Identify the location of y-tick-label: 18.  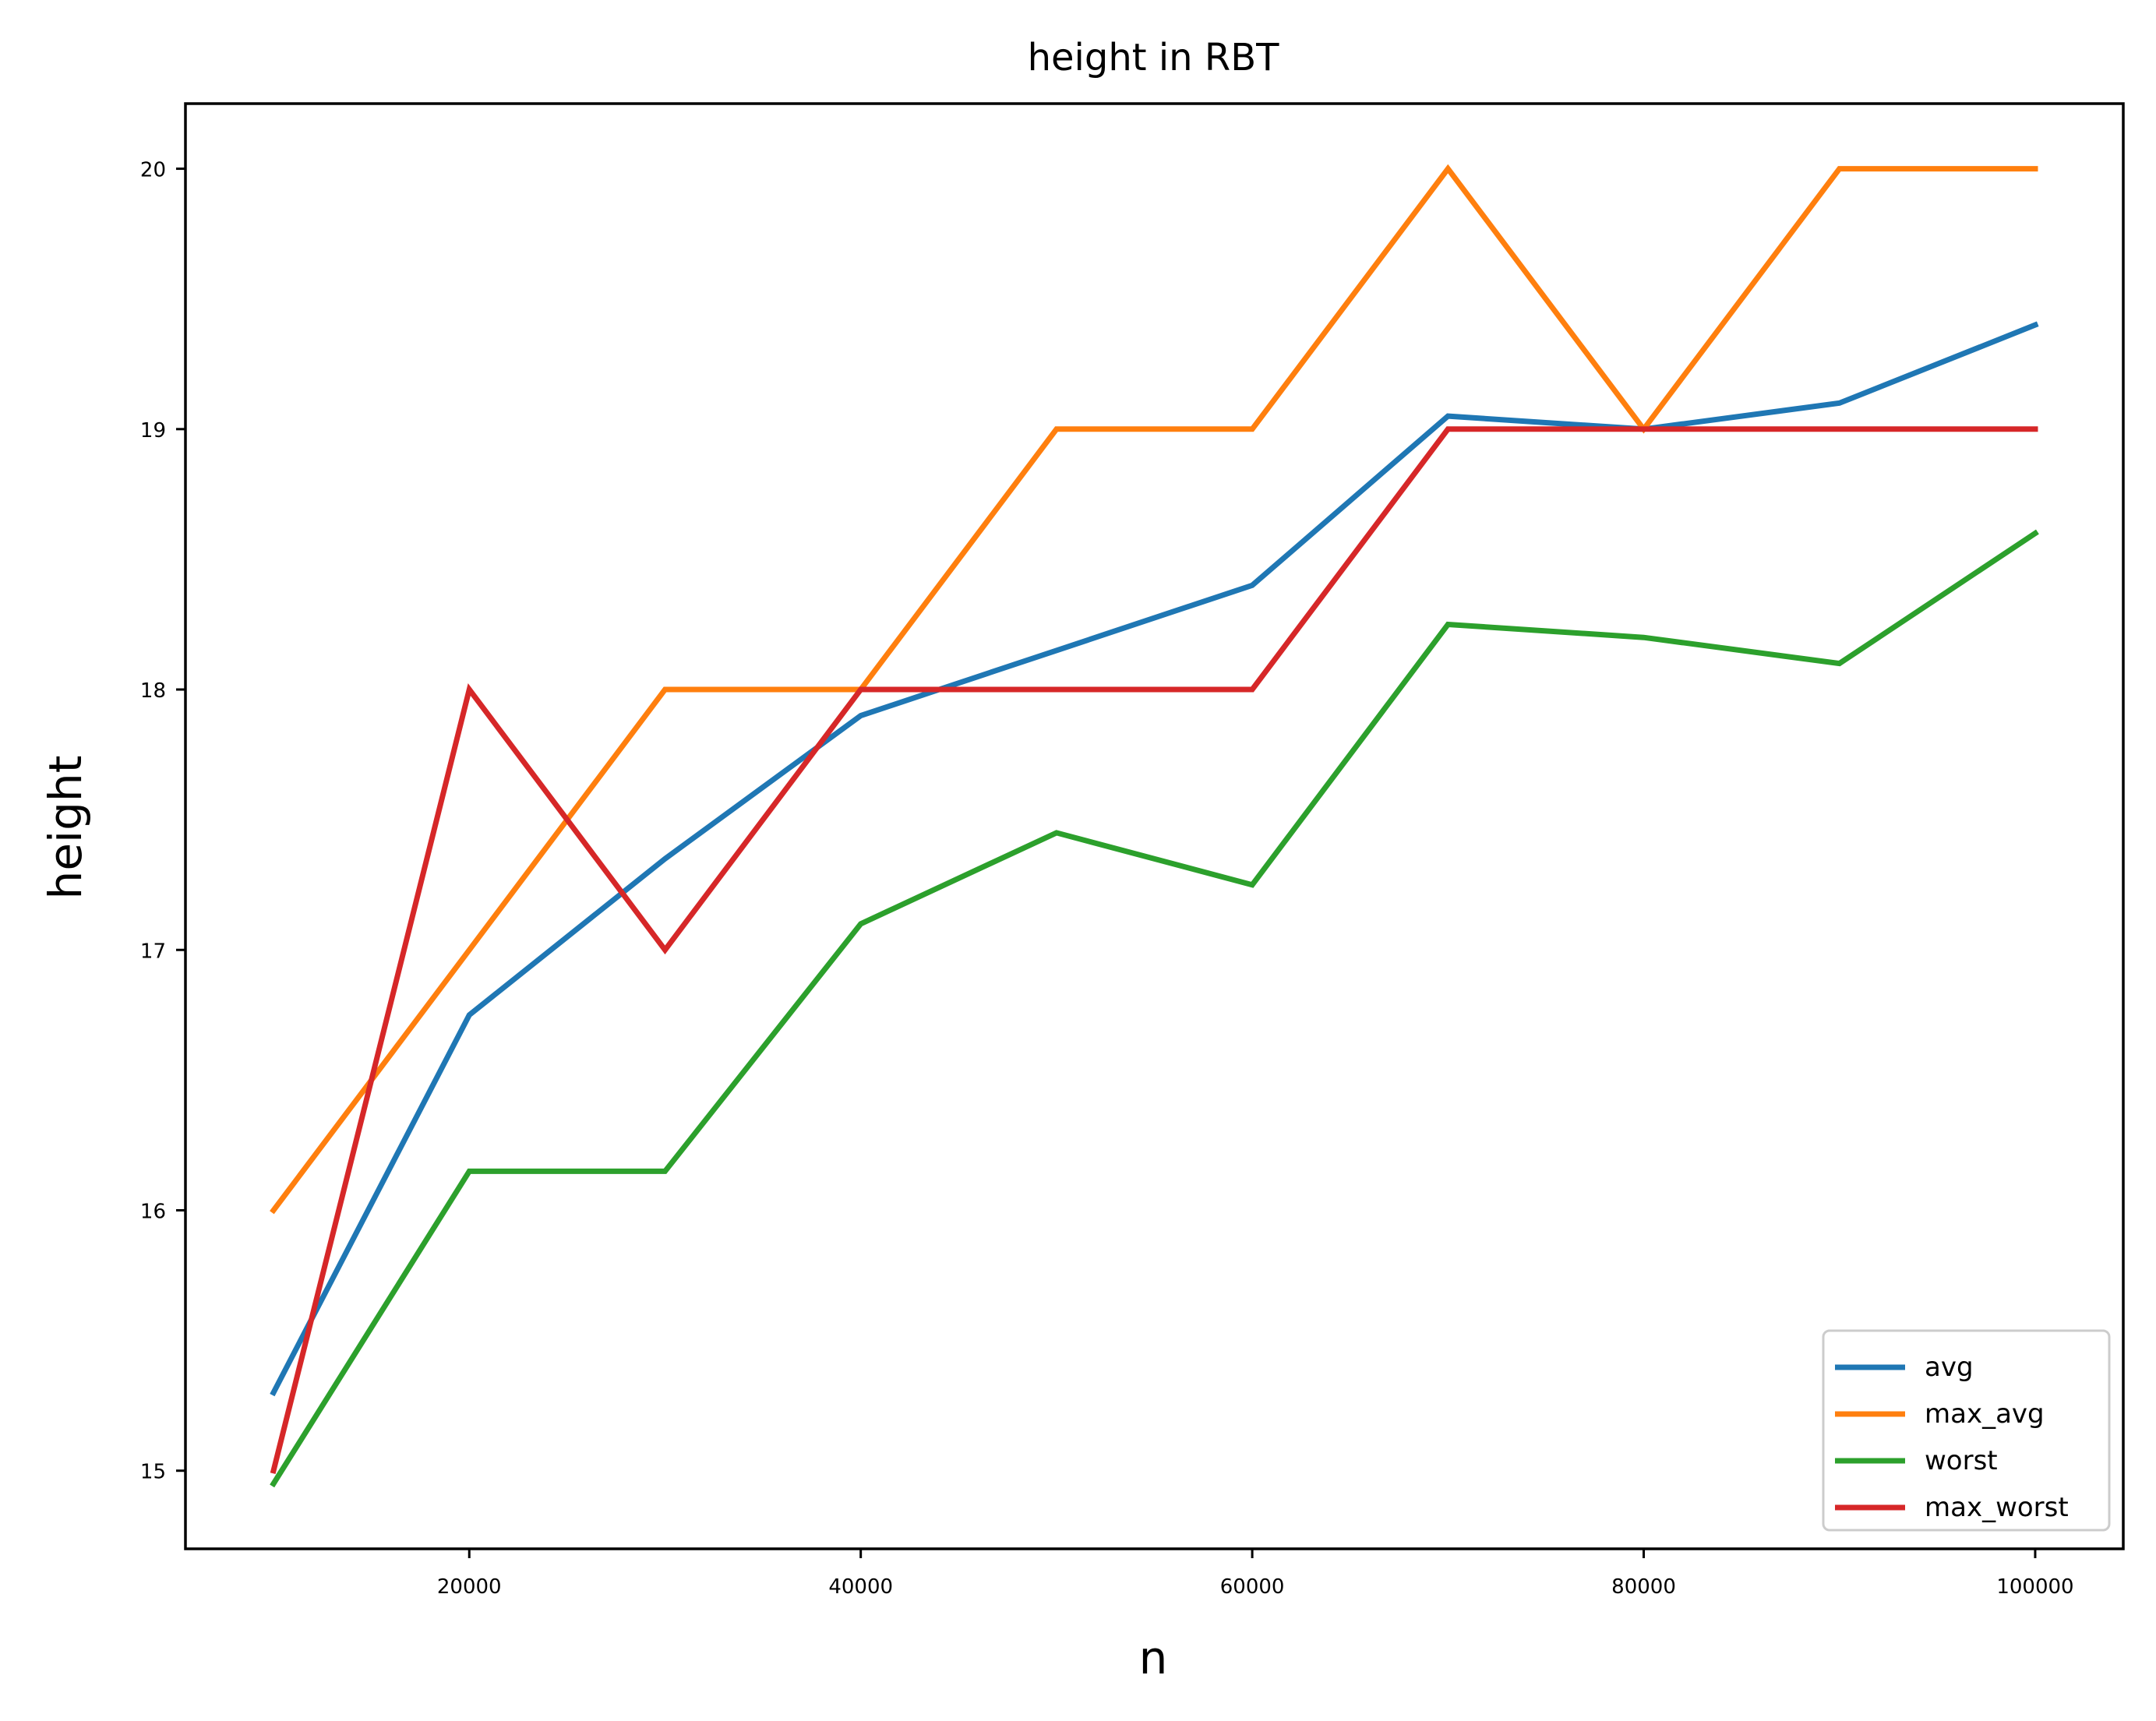
(153, 691).